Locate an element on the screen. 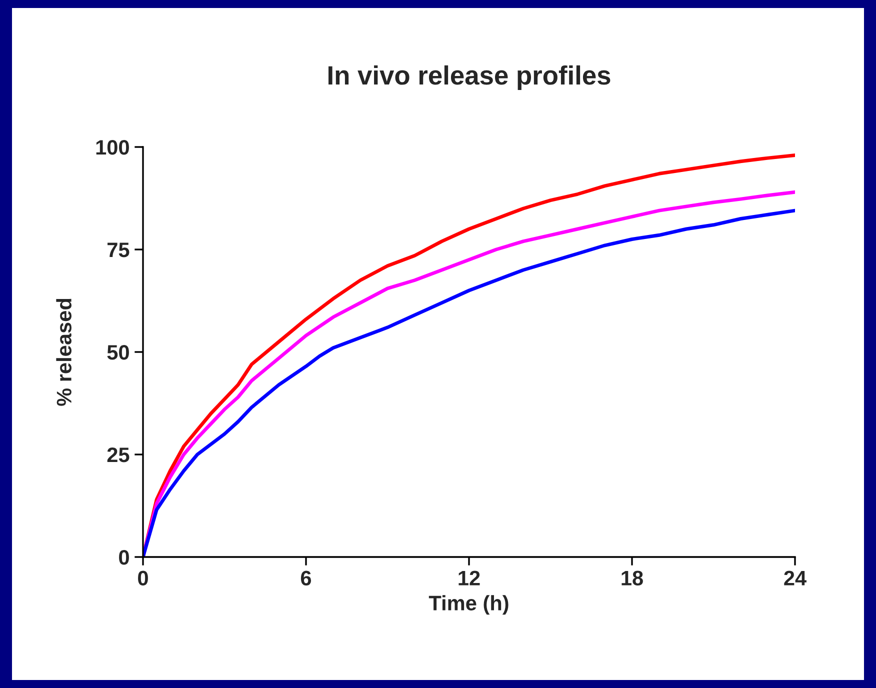 The width and height of the screenshot is (876, 688). y-tick-label: 25 is located at coordinates (118, 455).